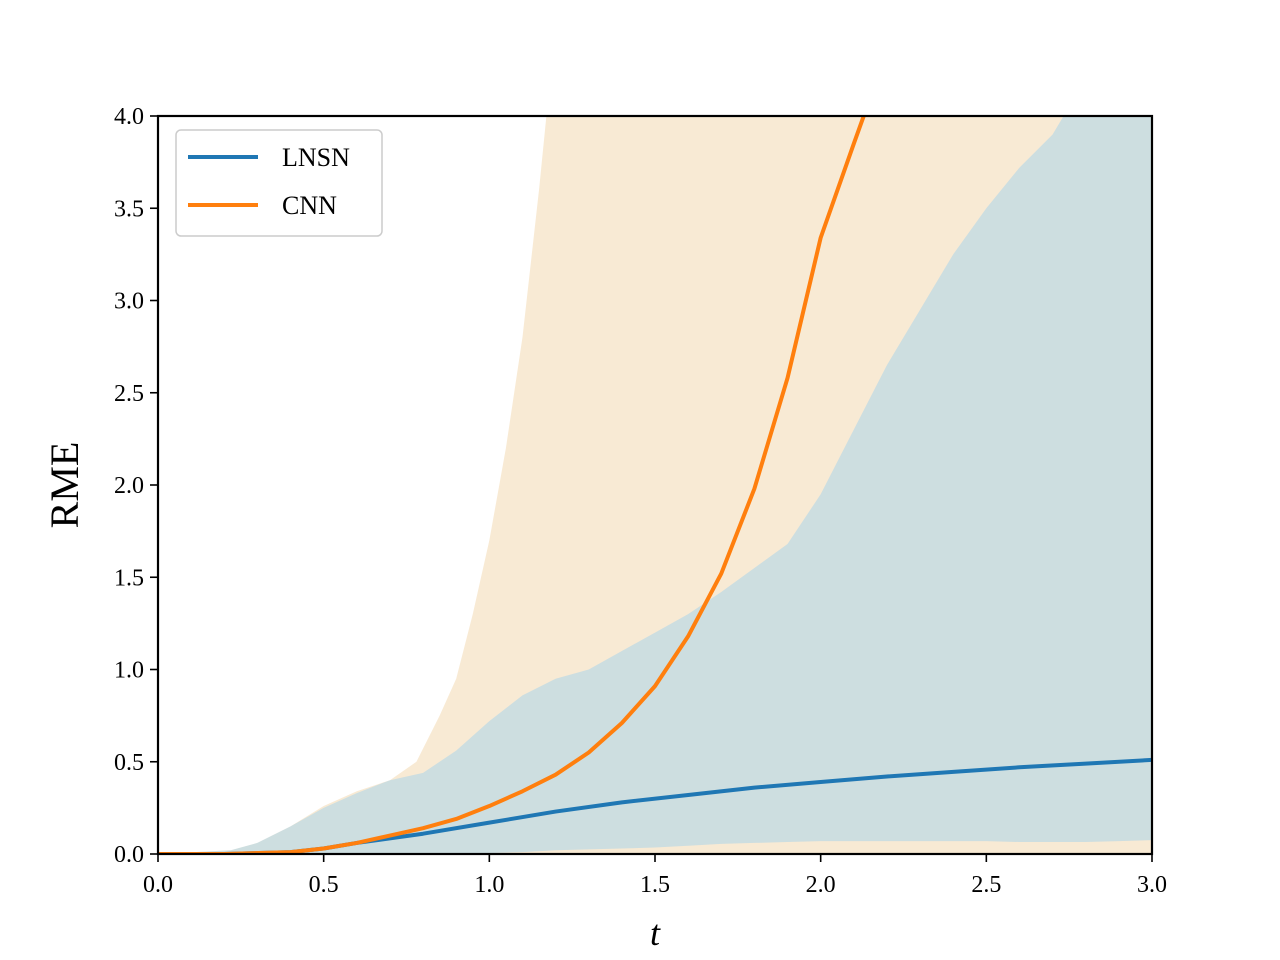 This screenshot has height=960, width=1280. Describe the element at coordinates (309, 205) in the screenshot. I see `legend-label-cnn: CNN` at that location.